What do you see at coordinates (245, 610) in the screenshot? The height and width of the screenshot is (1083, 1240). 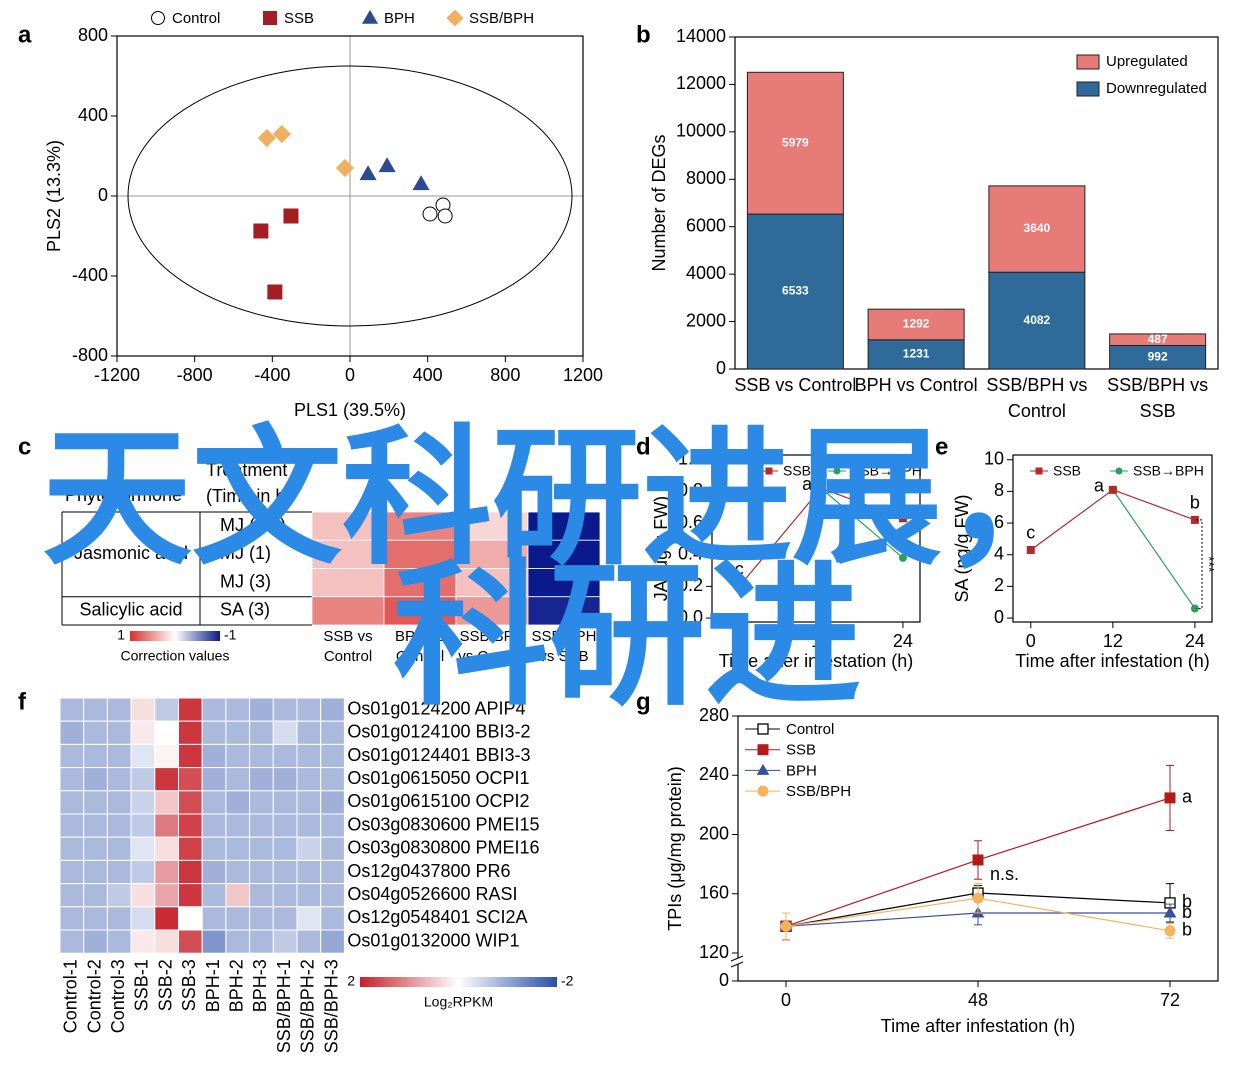 I see `row-label: SA (3)` at bounding box center [245, 610].